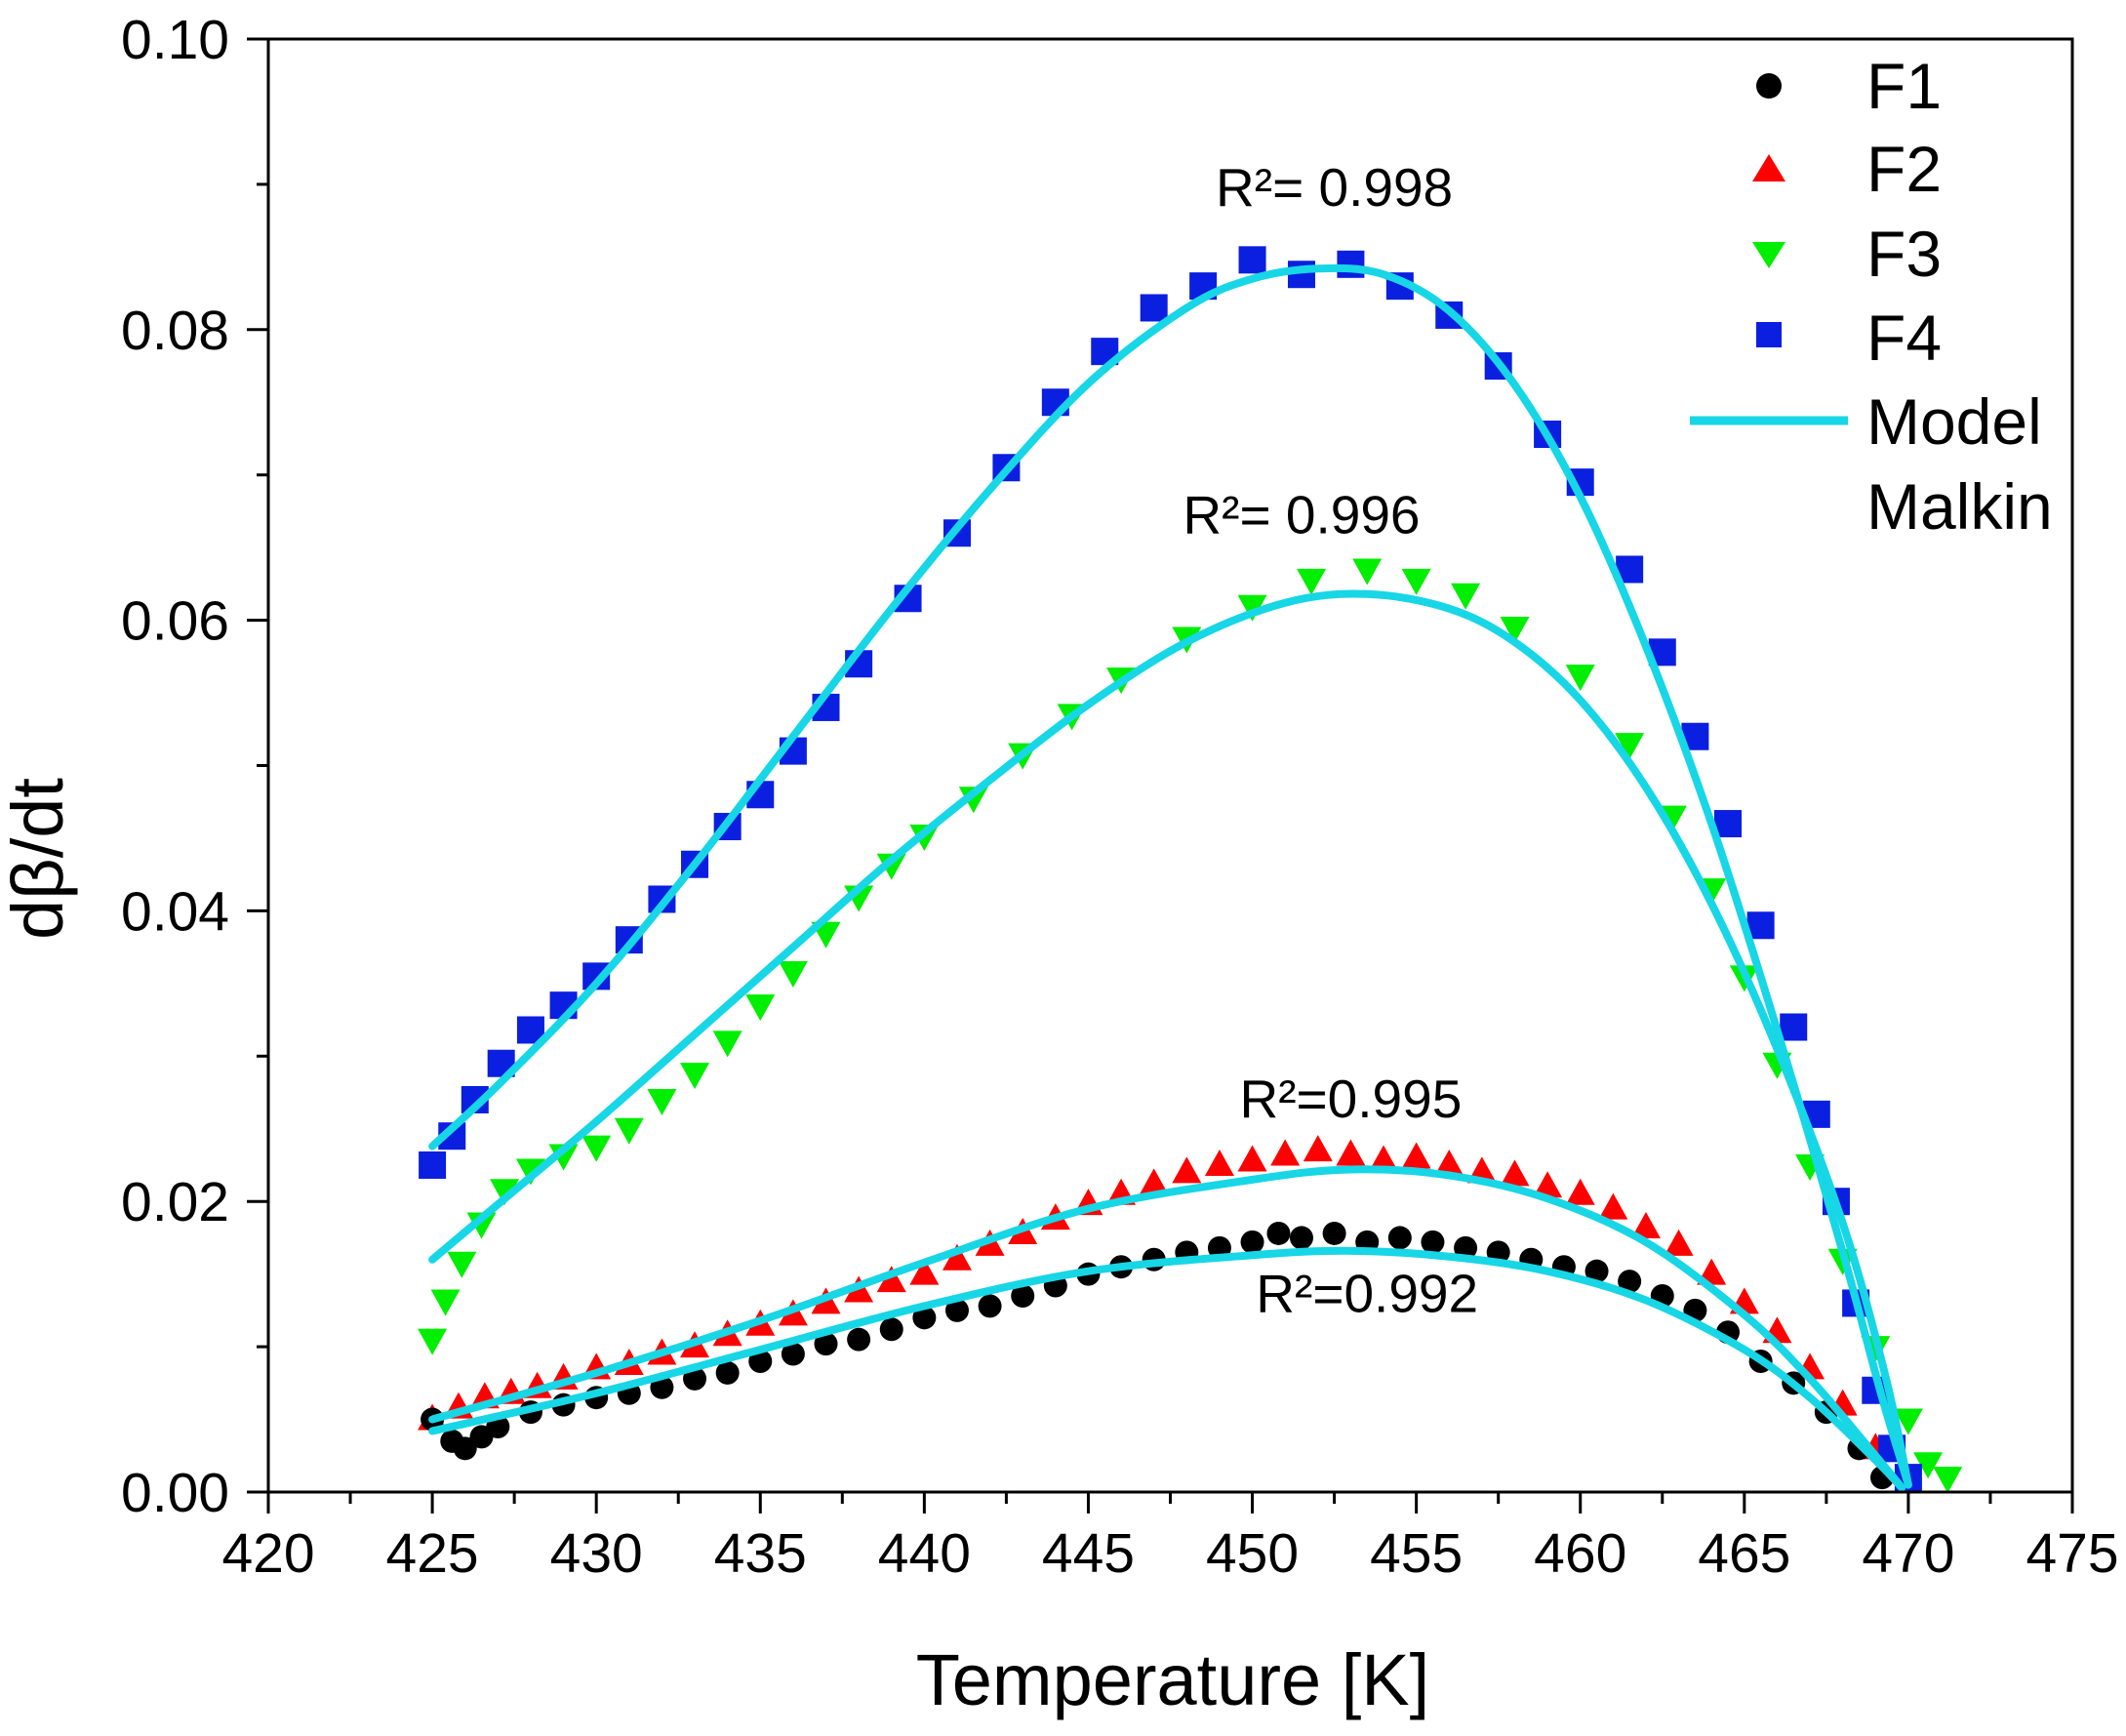 This screenshot has width=2126, height=1736. What do you see at coordinates (267, 1553) in the screenshot?
I see `x-tick-label: 420` at bounding box center [267, 1553].